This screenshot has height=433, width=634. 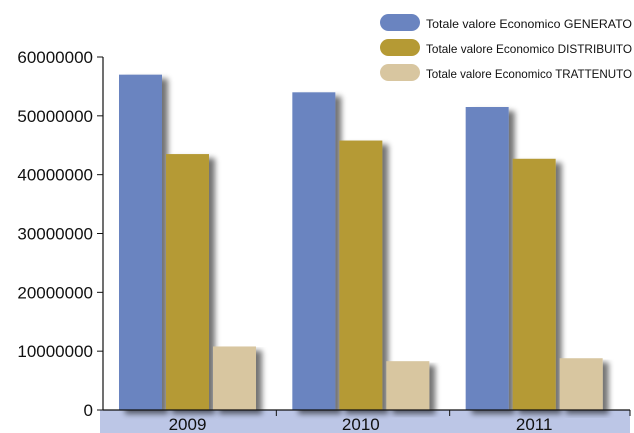 I want to click on legend-label: Totale valore Economico GENERATO, so click(x=529, y=24).